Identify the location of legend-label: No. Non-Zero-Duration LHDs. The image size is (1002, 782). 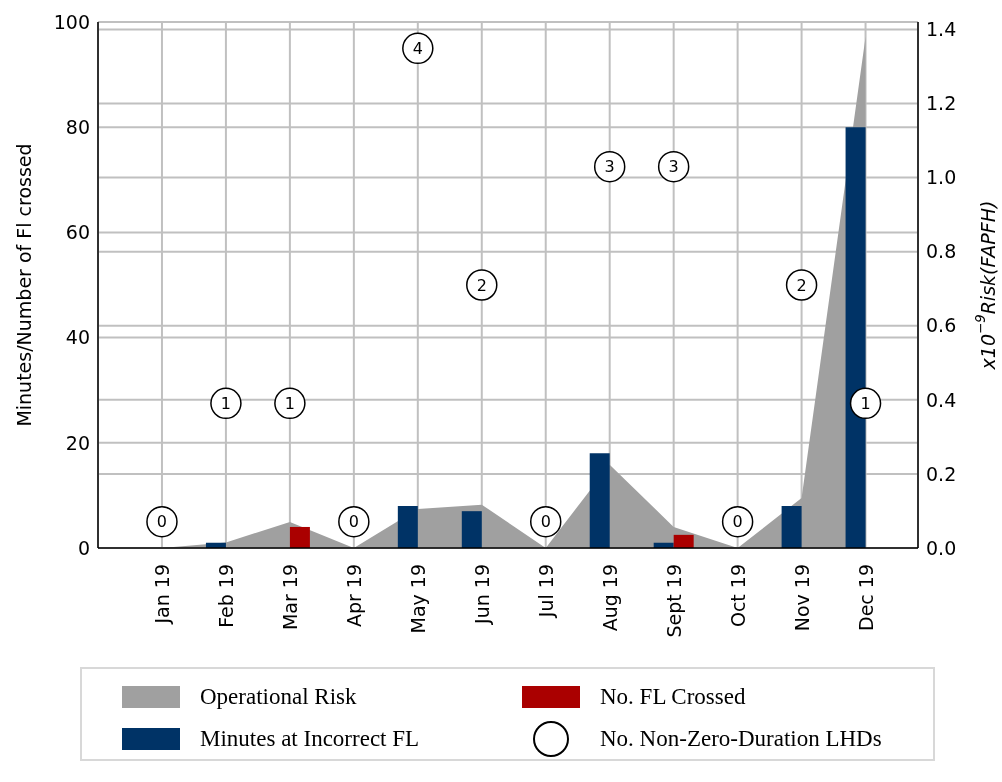
(741, 739).